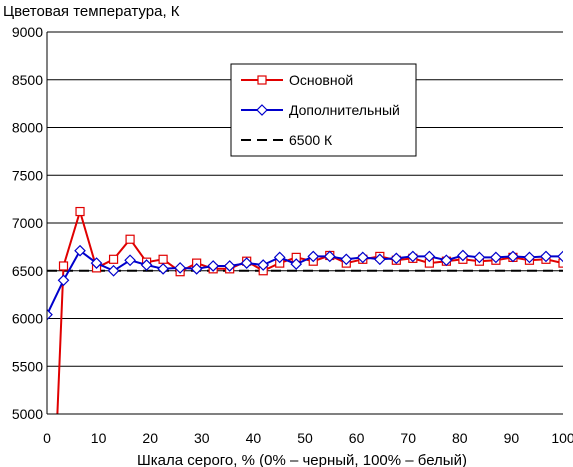 This screenshot has height=467, width=573. Describe the element at coordinates (47, 438) in the screenshot. I see `x-tick-label: 0` at that location.